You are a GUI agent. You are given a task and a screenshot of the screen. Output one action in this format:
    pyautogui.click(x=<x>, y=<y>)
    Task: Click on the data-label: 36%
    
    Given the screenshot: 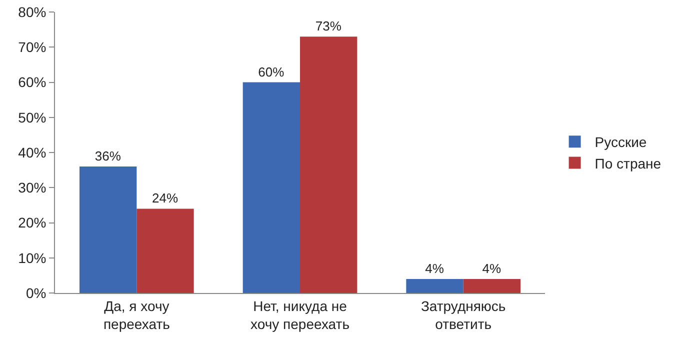 What is the action you would take?
    pyautogui.click(x=108, y=156)
    